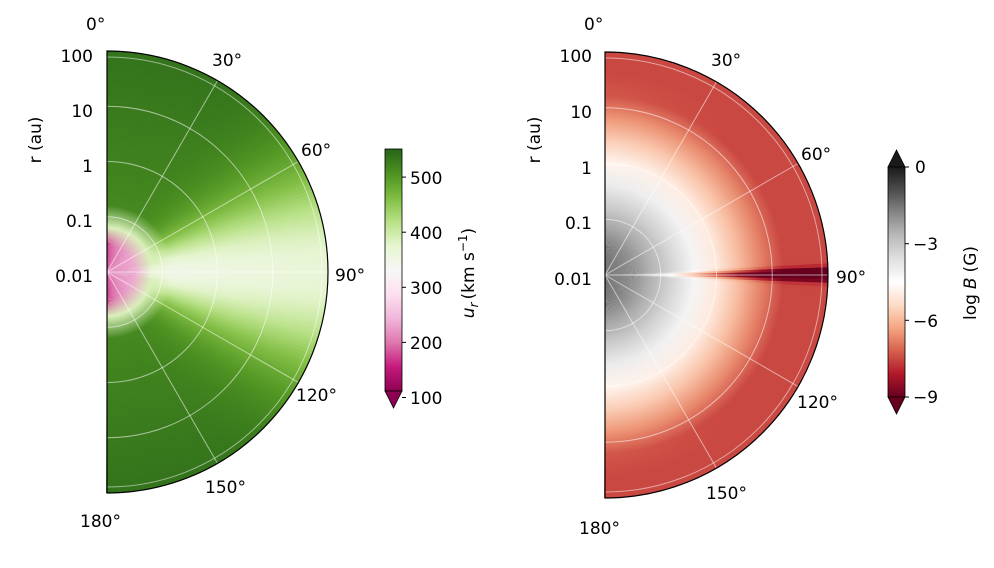  I want to click on angle-tick-90: 90°, so click(851, 278).